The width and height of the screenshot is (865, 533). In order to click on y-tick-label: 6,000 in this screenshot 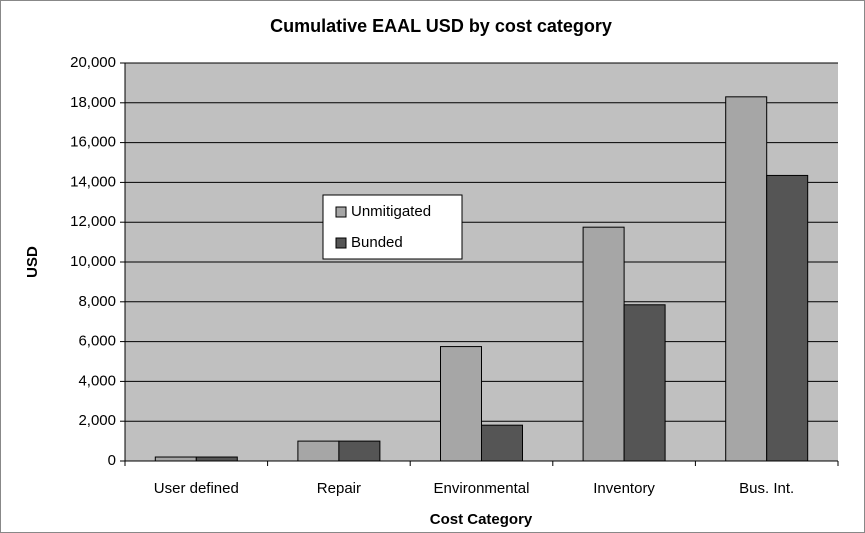, I will do `click(97, 341)`.